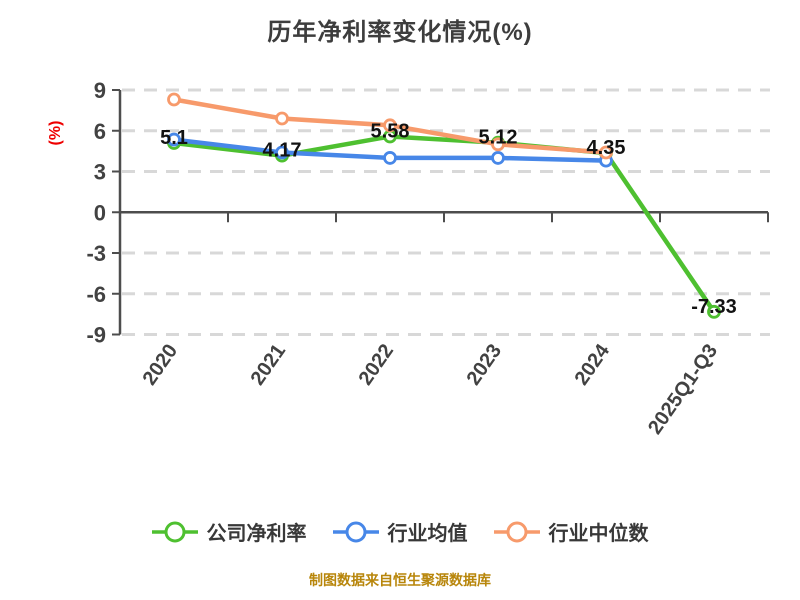  I want to click on data-label-company: -7.33, so click(714, 307).